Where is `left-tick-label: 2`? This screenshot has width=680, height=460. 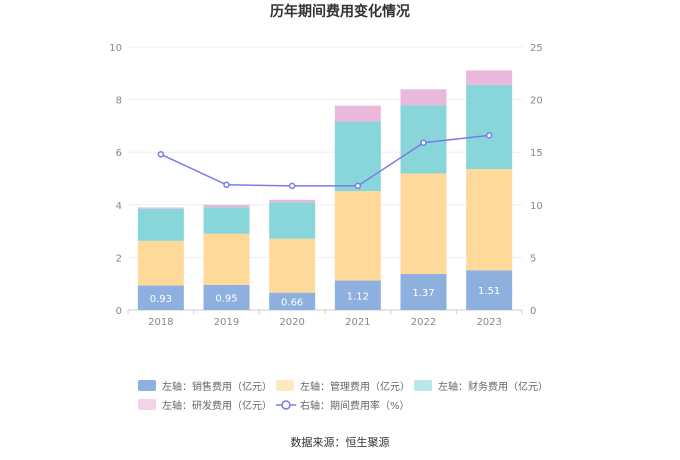 left-tick-label: 2 is located at coordinates (119, 258).